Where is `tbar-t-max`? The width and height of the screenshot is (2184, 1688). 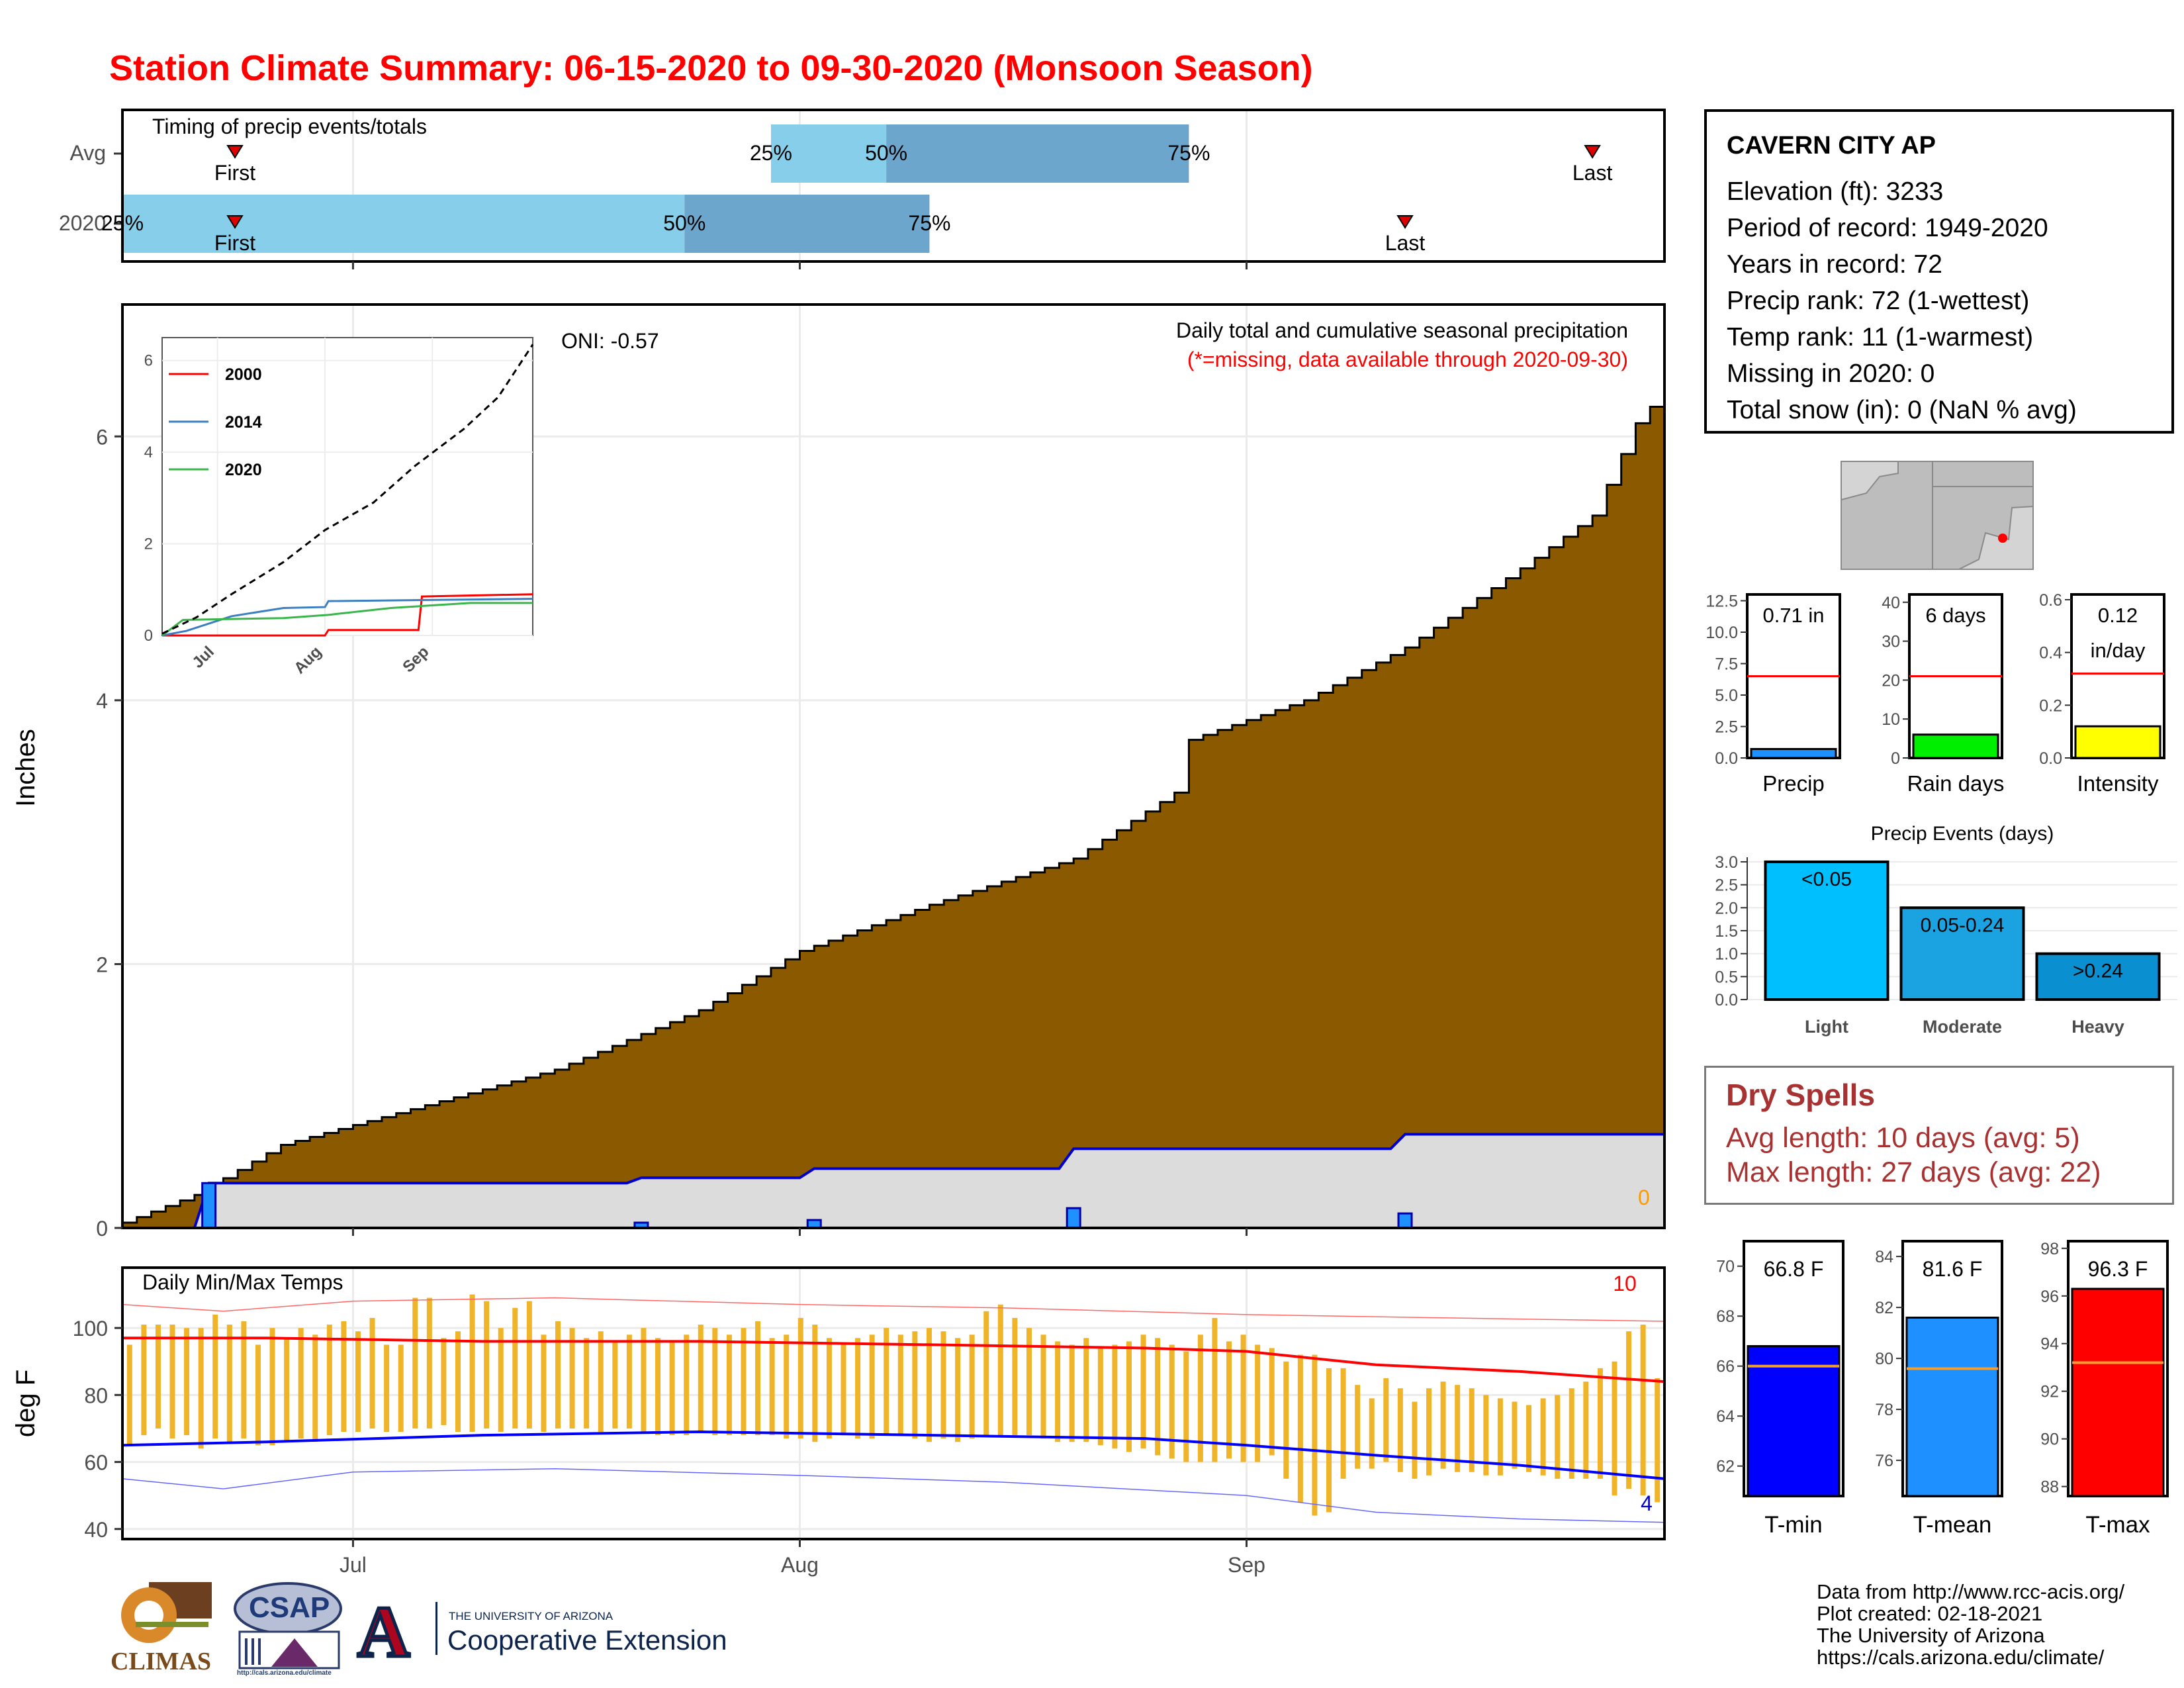
tbar-t-max is located at coordinates (2118, 1392).